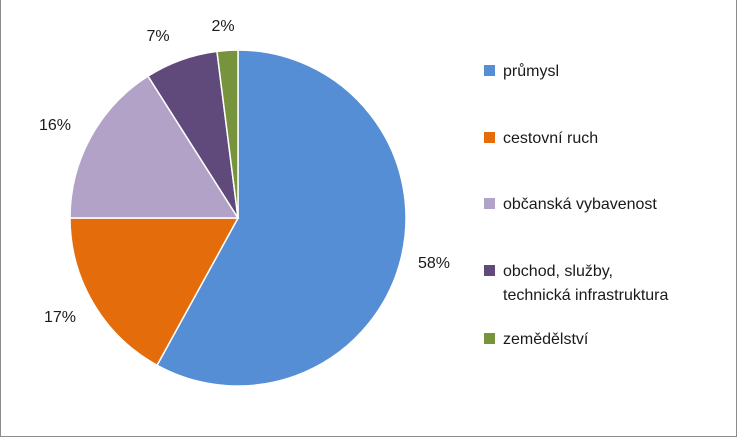 This screenshot has width=738, height=438. I want to click on legend-label: obchod, služby, technická infrastruktura, so click(586, 283).